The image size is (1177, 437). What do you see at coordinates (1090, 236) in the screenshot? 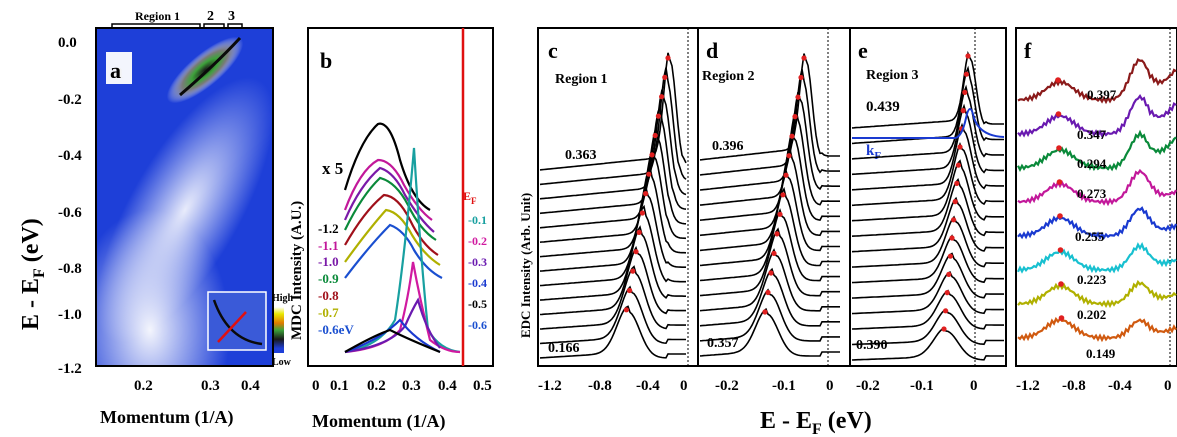
I see `svg-text: 0.255` at bounding box center [1090, 236].